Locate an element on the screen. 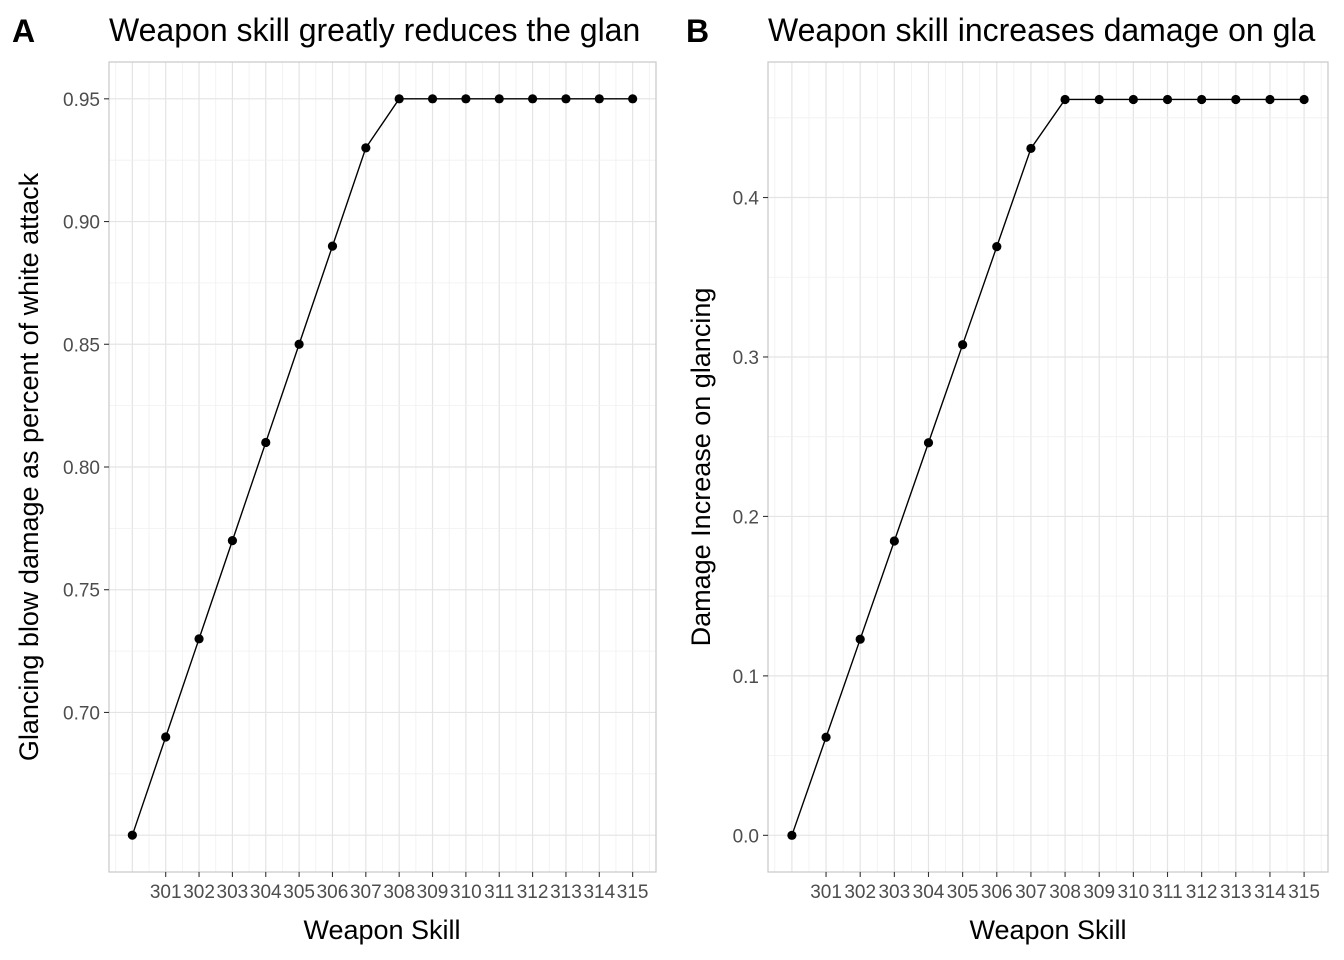 The image size is (1344, 960). panel-label: B is located at coordinates (697, 31).